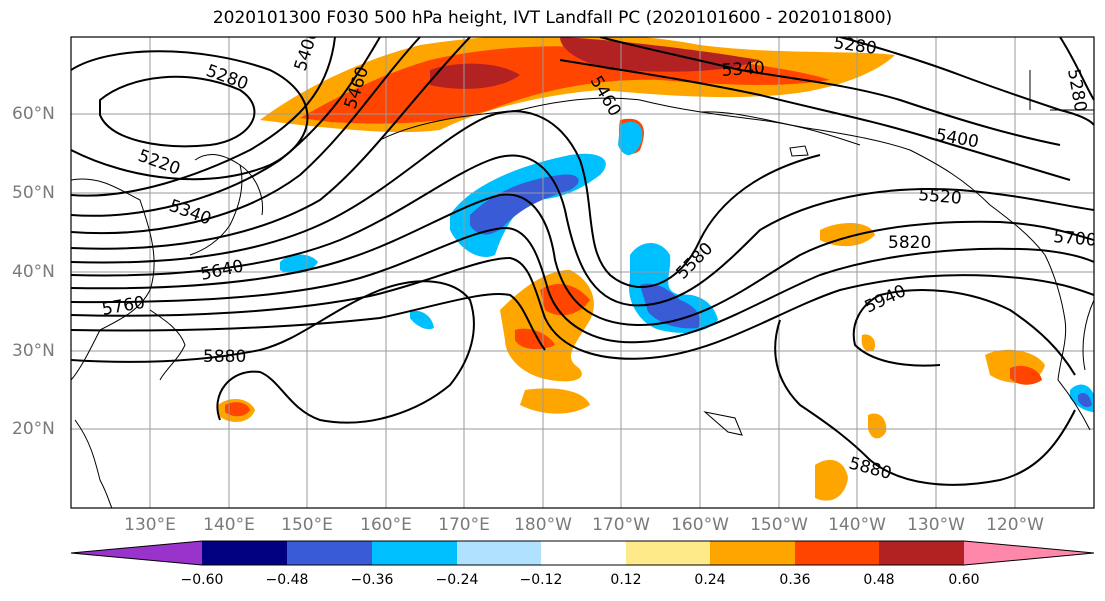  Describe the element at coordinates (964, 580) in the screenshot. I see `colorbar-tick-label: 0.60` at that location.